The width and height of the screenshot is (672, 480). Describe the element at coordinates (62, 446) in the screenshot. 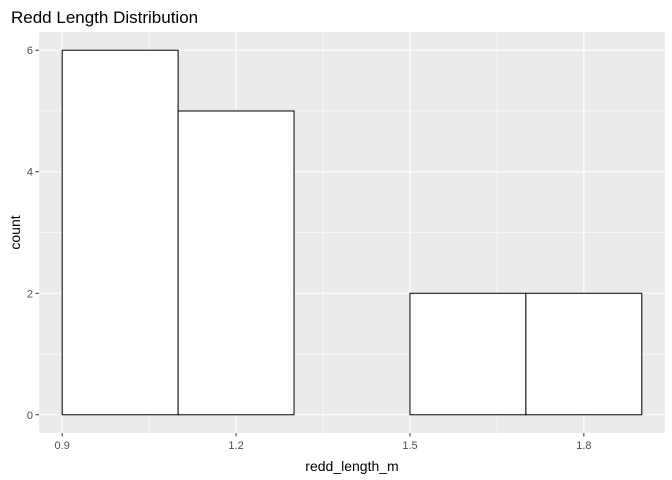

I see `x-tick-label: 0.9` at that location.